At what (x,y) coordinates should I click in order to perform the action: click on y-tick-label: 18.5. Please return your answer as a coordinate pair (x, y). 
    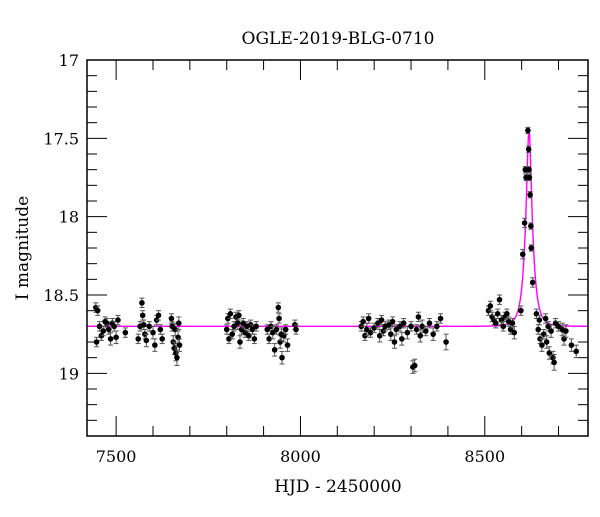
    Looking at the image, I should click on (61, 295).